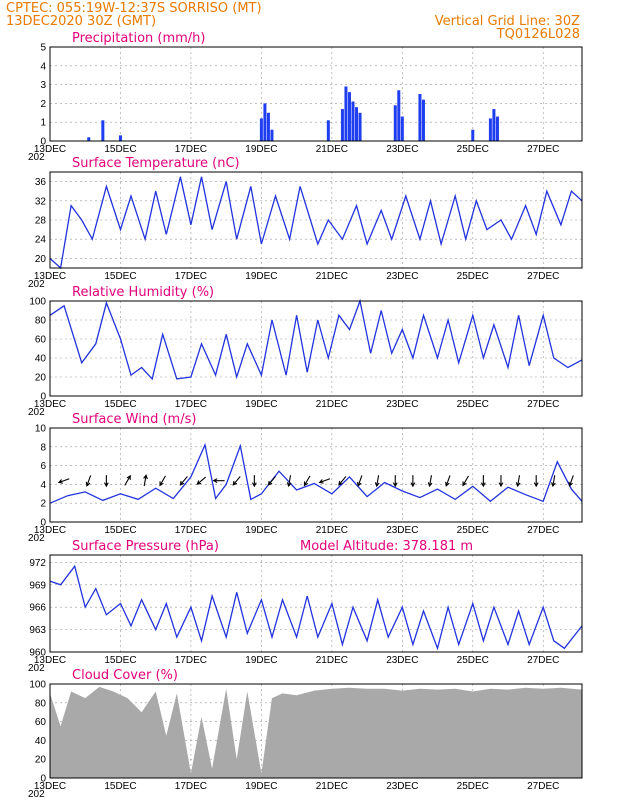 The height and width of the screenshot is (800, 618). Describe the element at coordinates (43, 48) in the screenshot. I see `precipitation-y-tick-label: 5` at that location.